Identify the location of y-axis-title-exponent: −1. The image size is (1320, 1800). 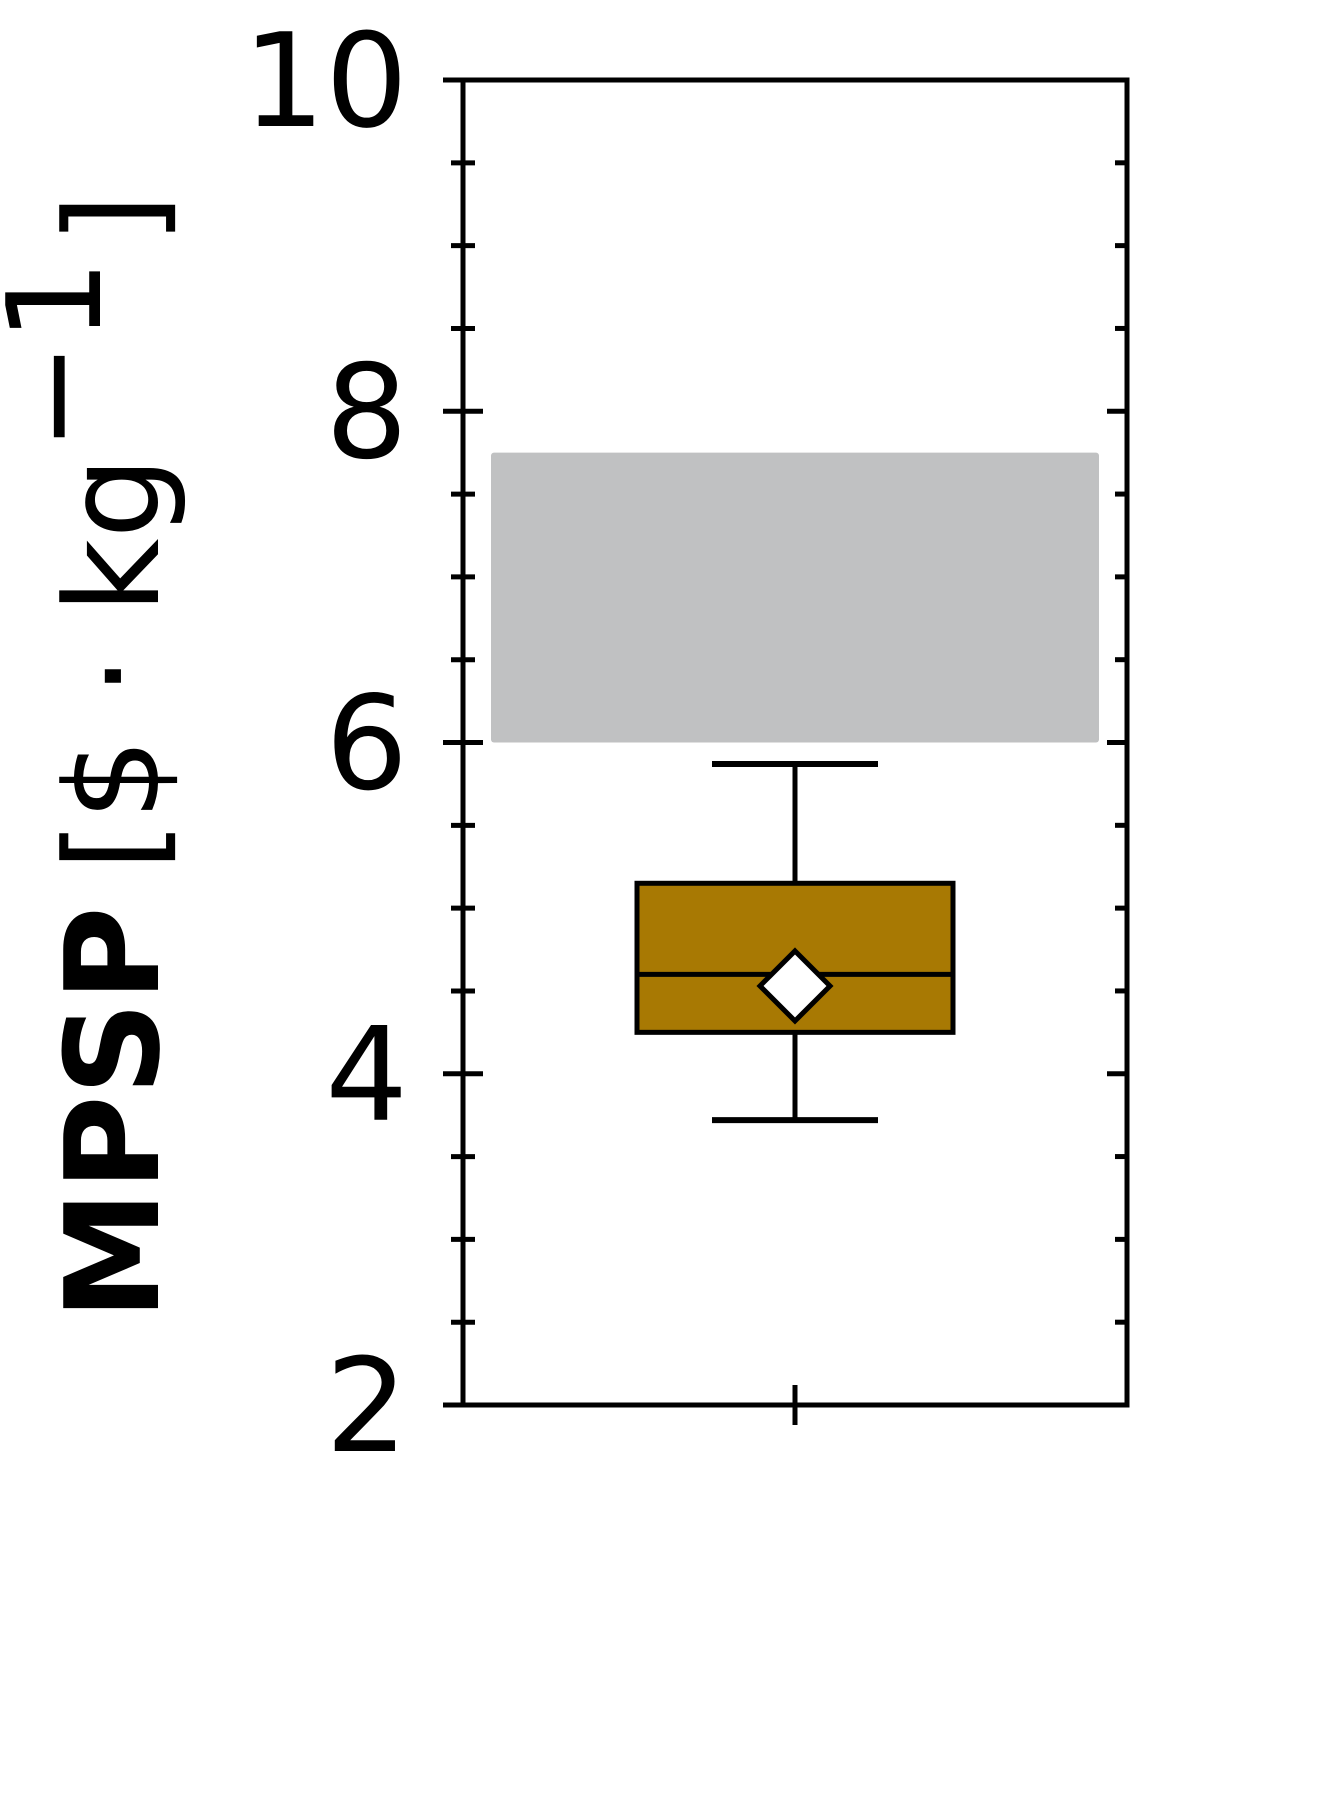
(65, 355).